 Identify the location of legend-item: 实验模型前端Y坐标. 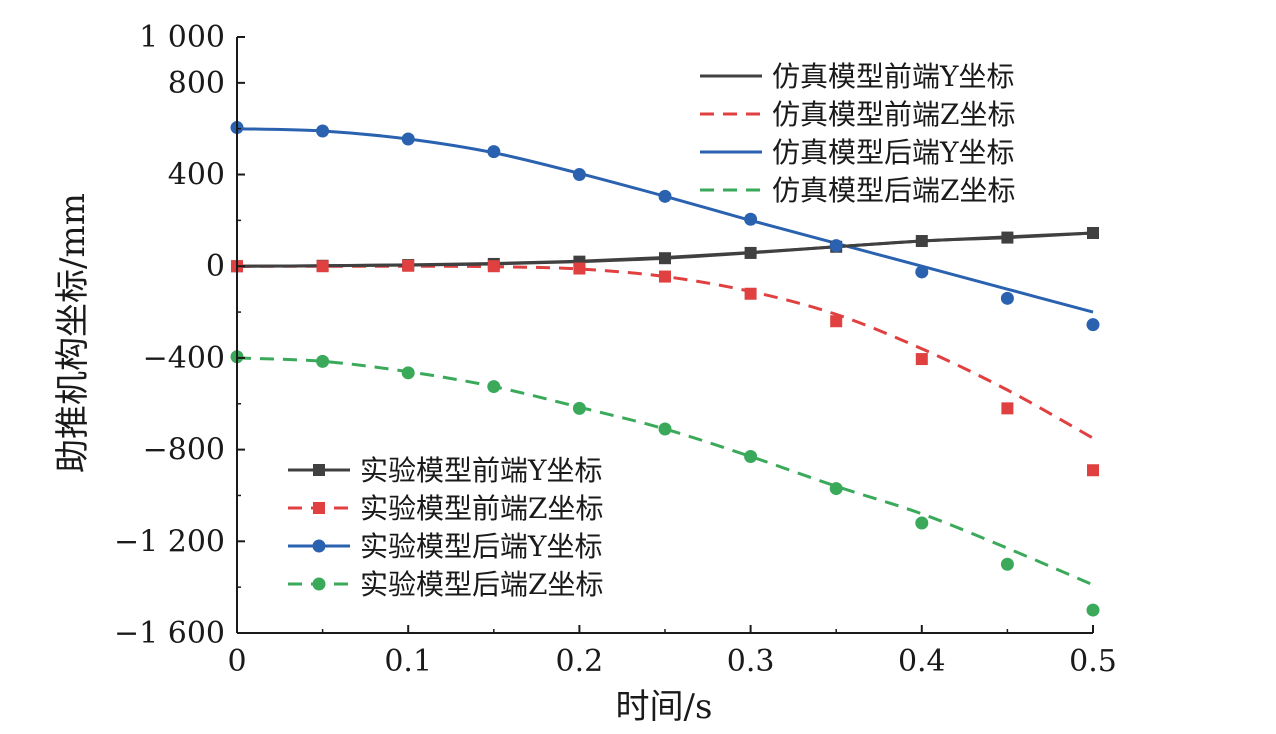
(445, 470).